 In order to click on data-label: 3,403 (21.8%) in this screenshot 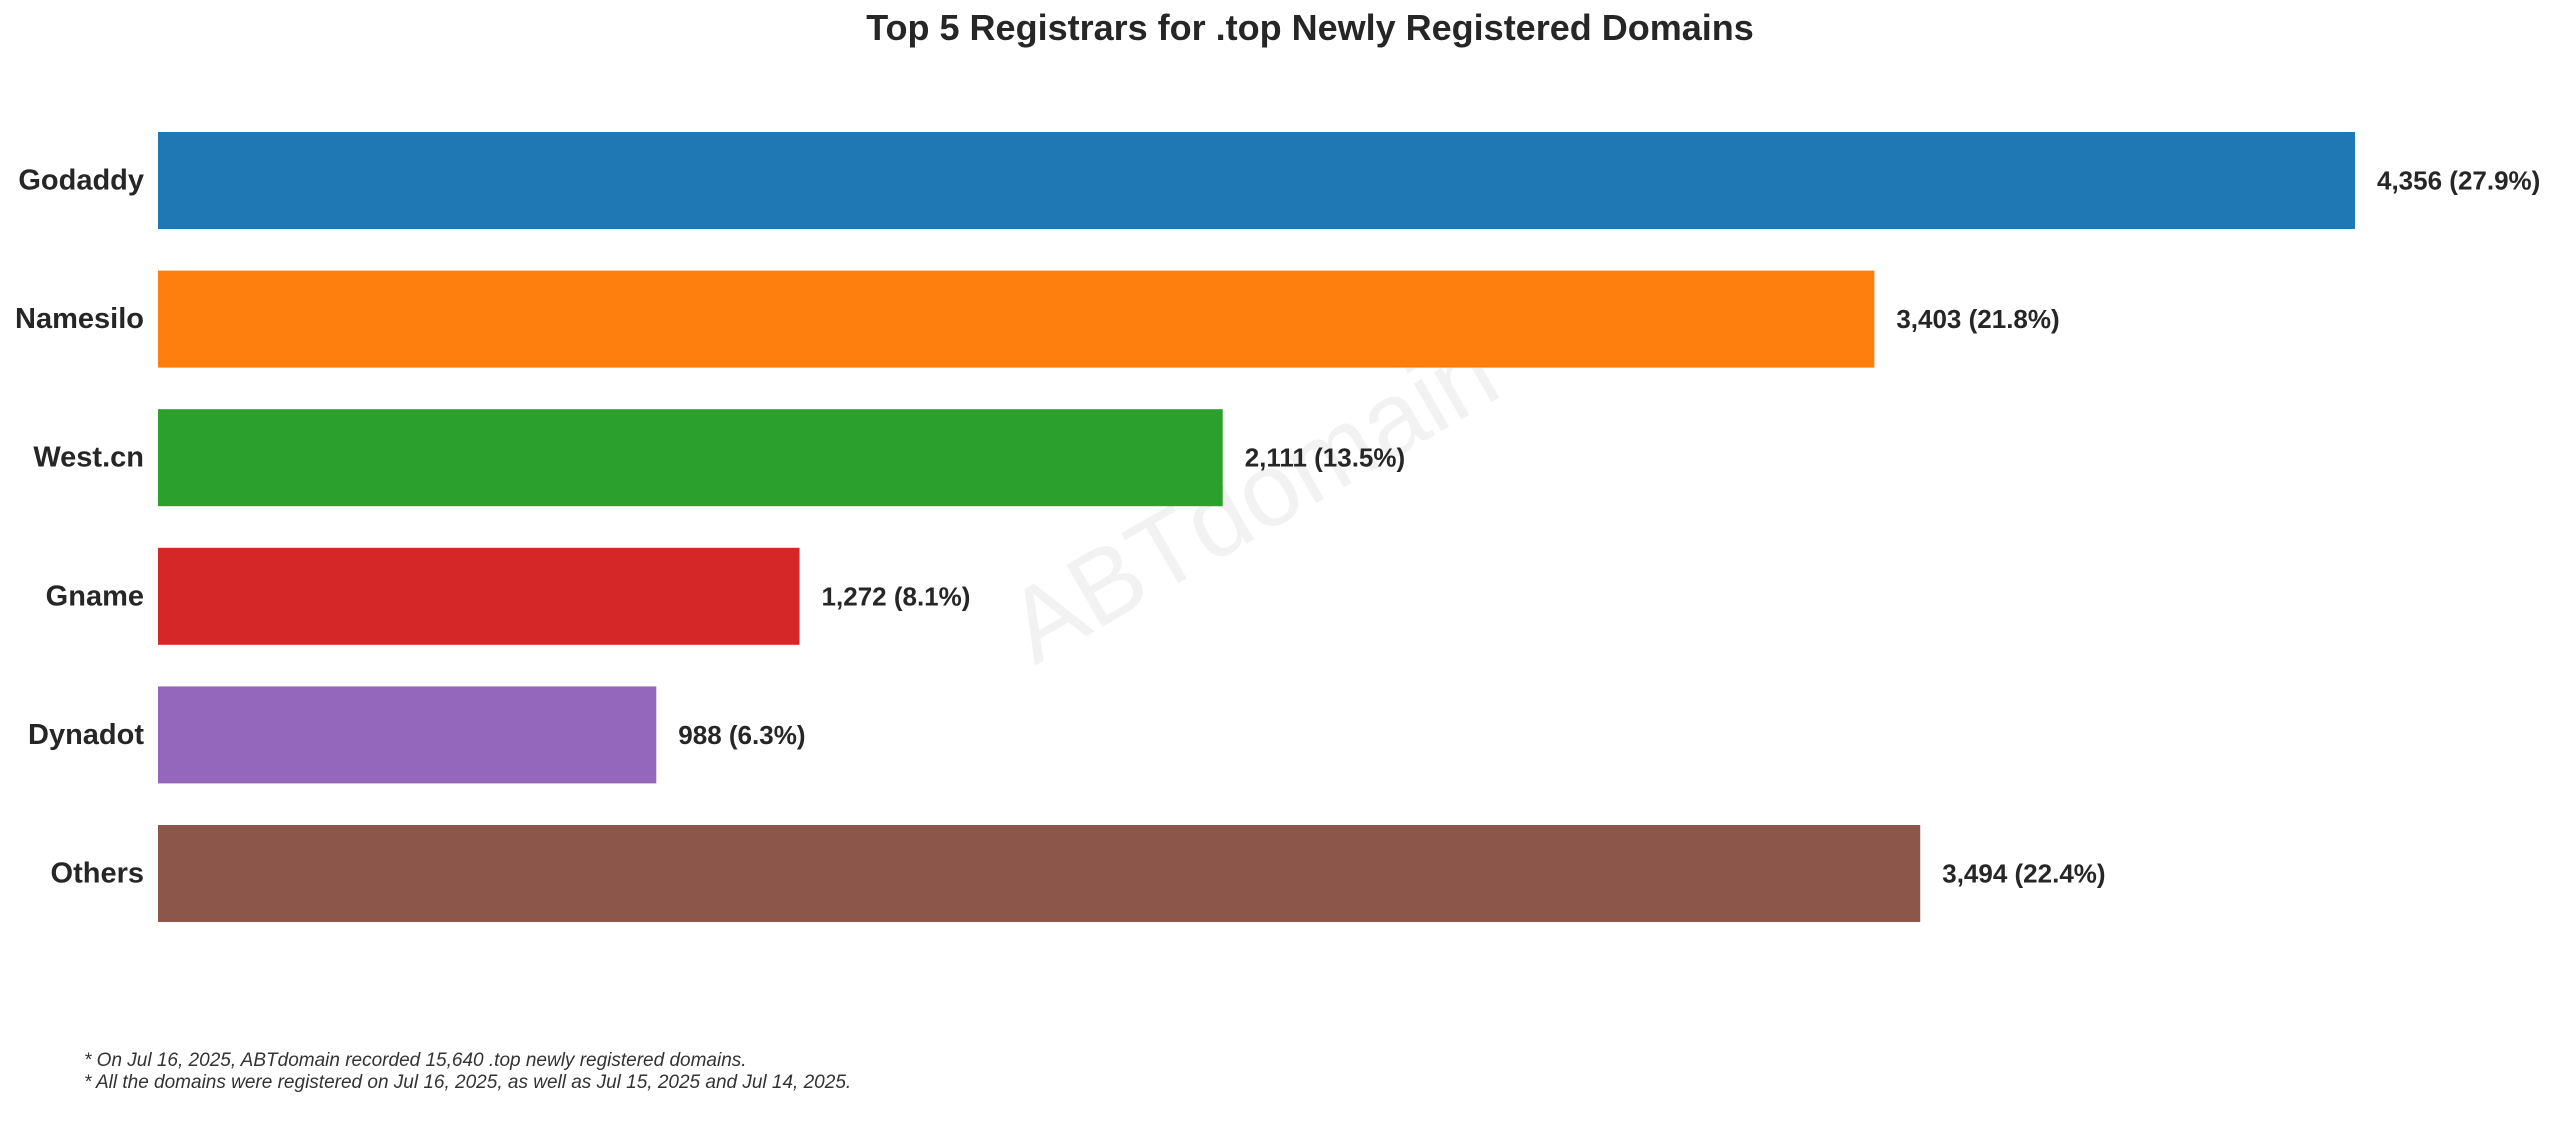, I will do `click(1977, 319)`.